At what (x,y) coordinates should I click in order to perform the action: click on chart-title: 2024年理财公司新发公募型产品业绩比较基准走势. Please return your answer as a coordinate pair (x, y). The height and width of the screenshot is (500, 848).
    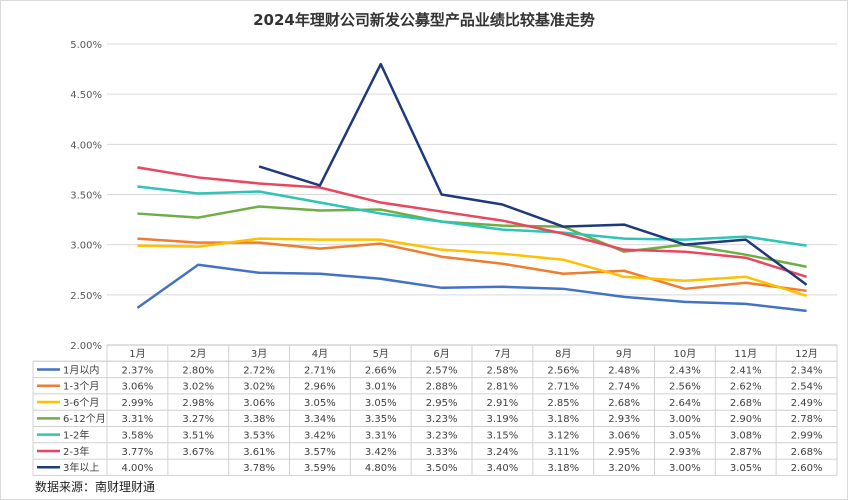
    Looking at the image, I should click on (424, 20).